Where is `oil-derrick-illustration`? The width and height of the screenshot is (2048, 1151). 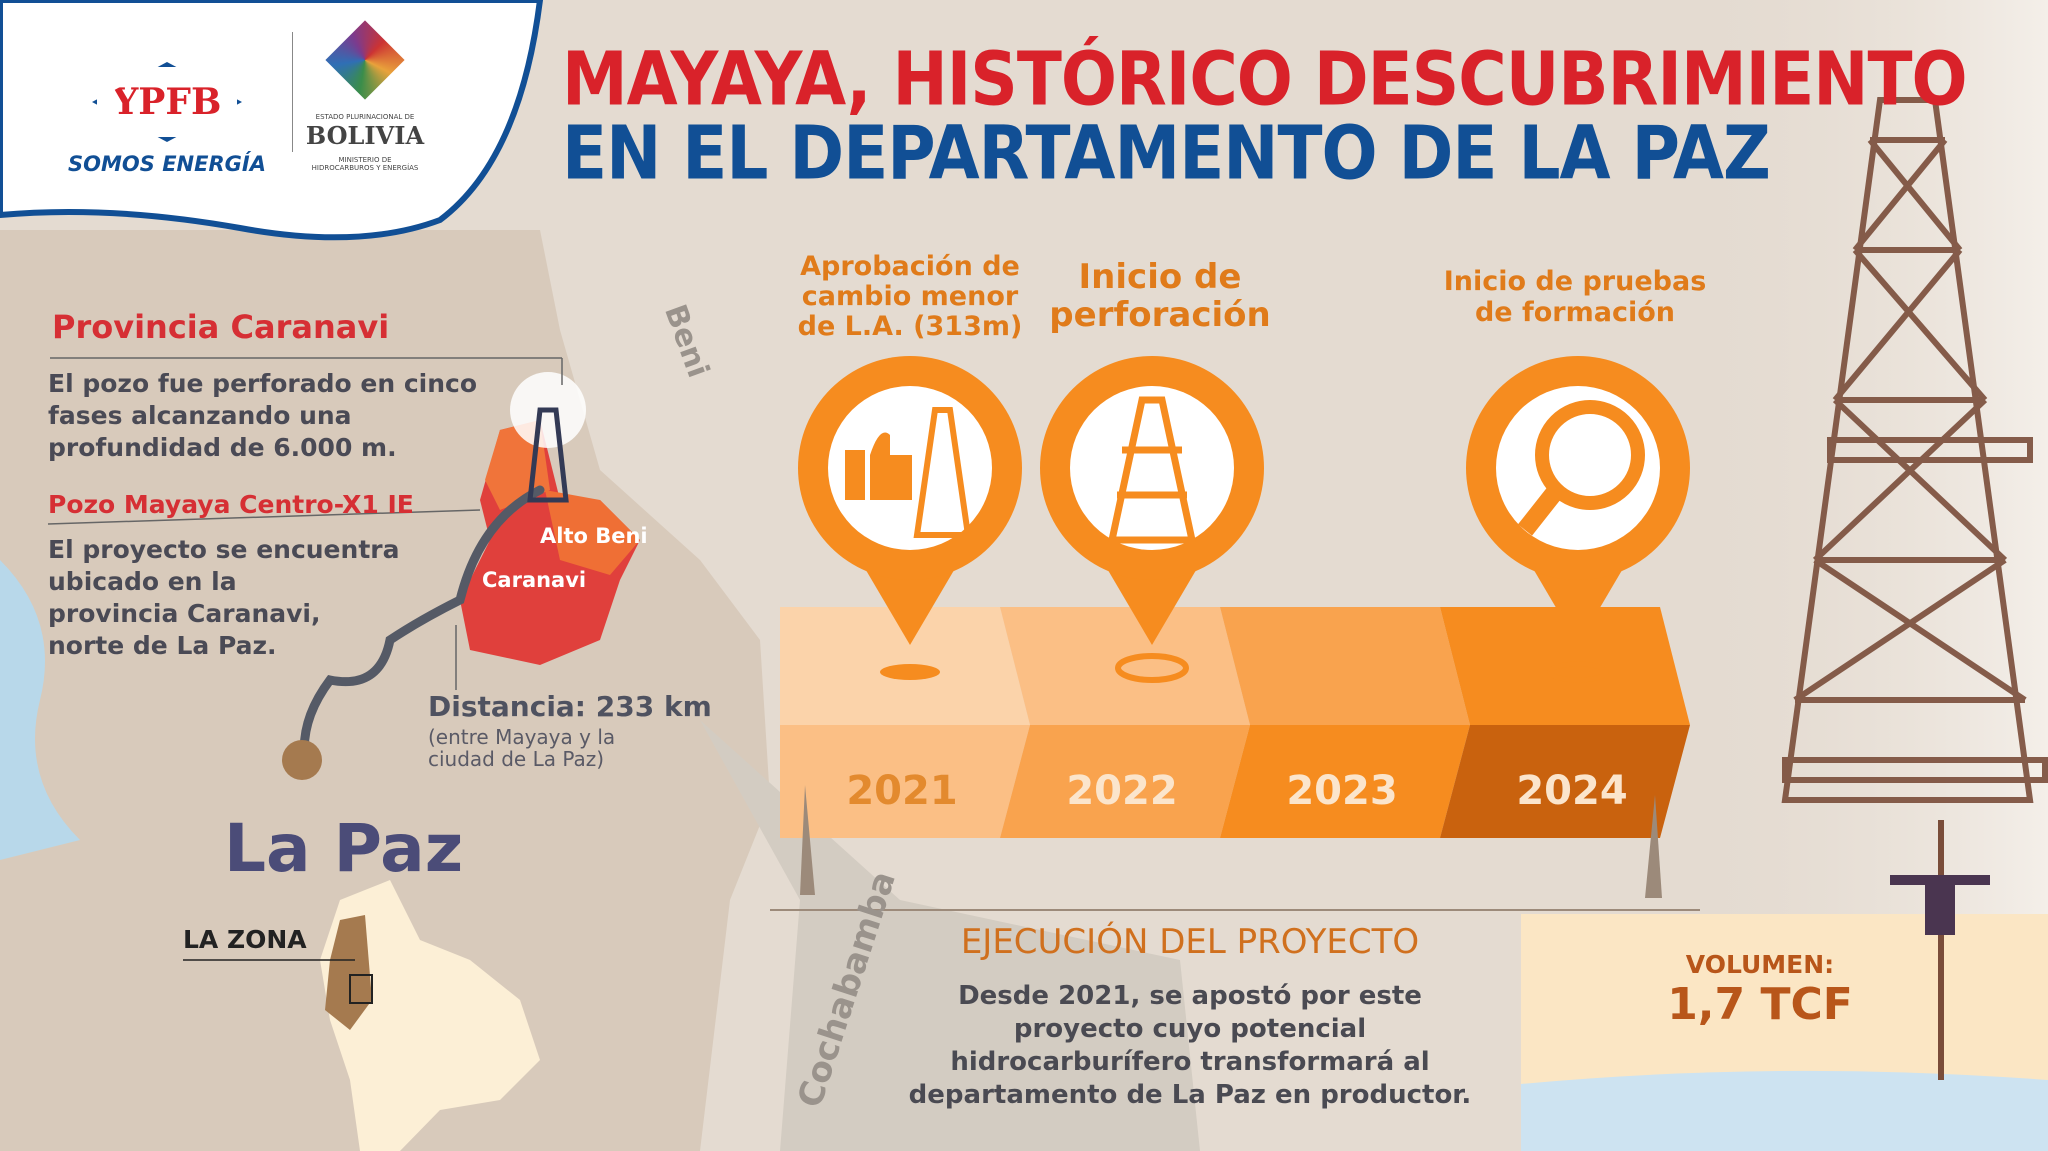 oil-derrick-illustration is located at coordinates (1914, 450).